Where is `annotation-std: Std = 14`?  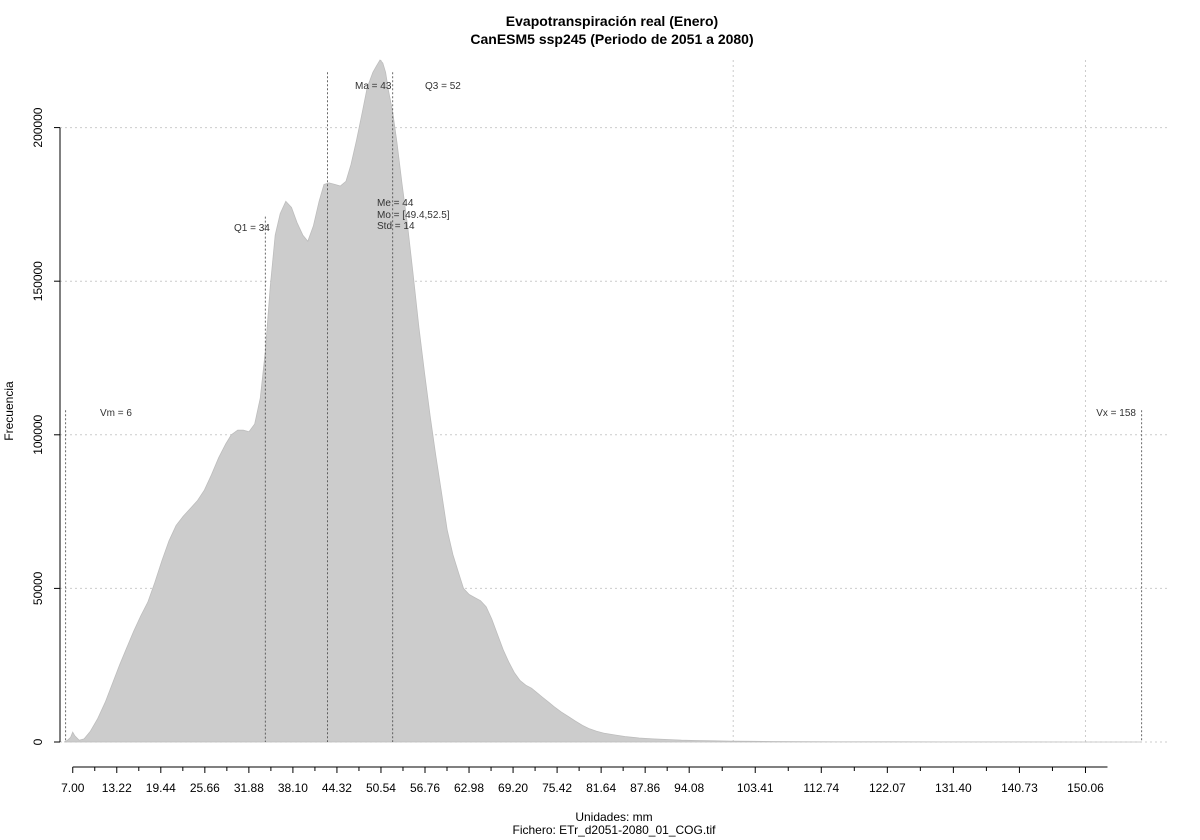 annotation-std: Std = 14 is located at coordinates (396, 226).